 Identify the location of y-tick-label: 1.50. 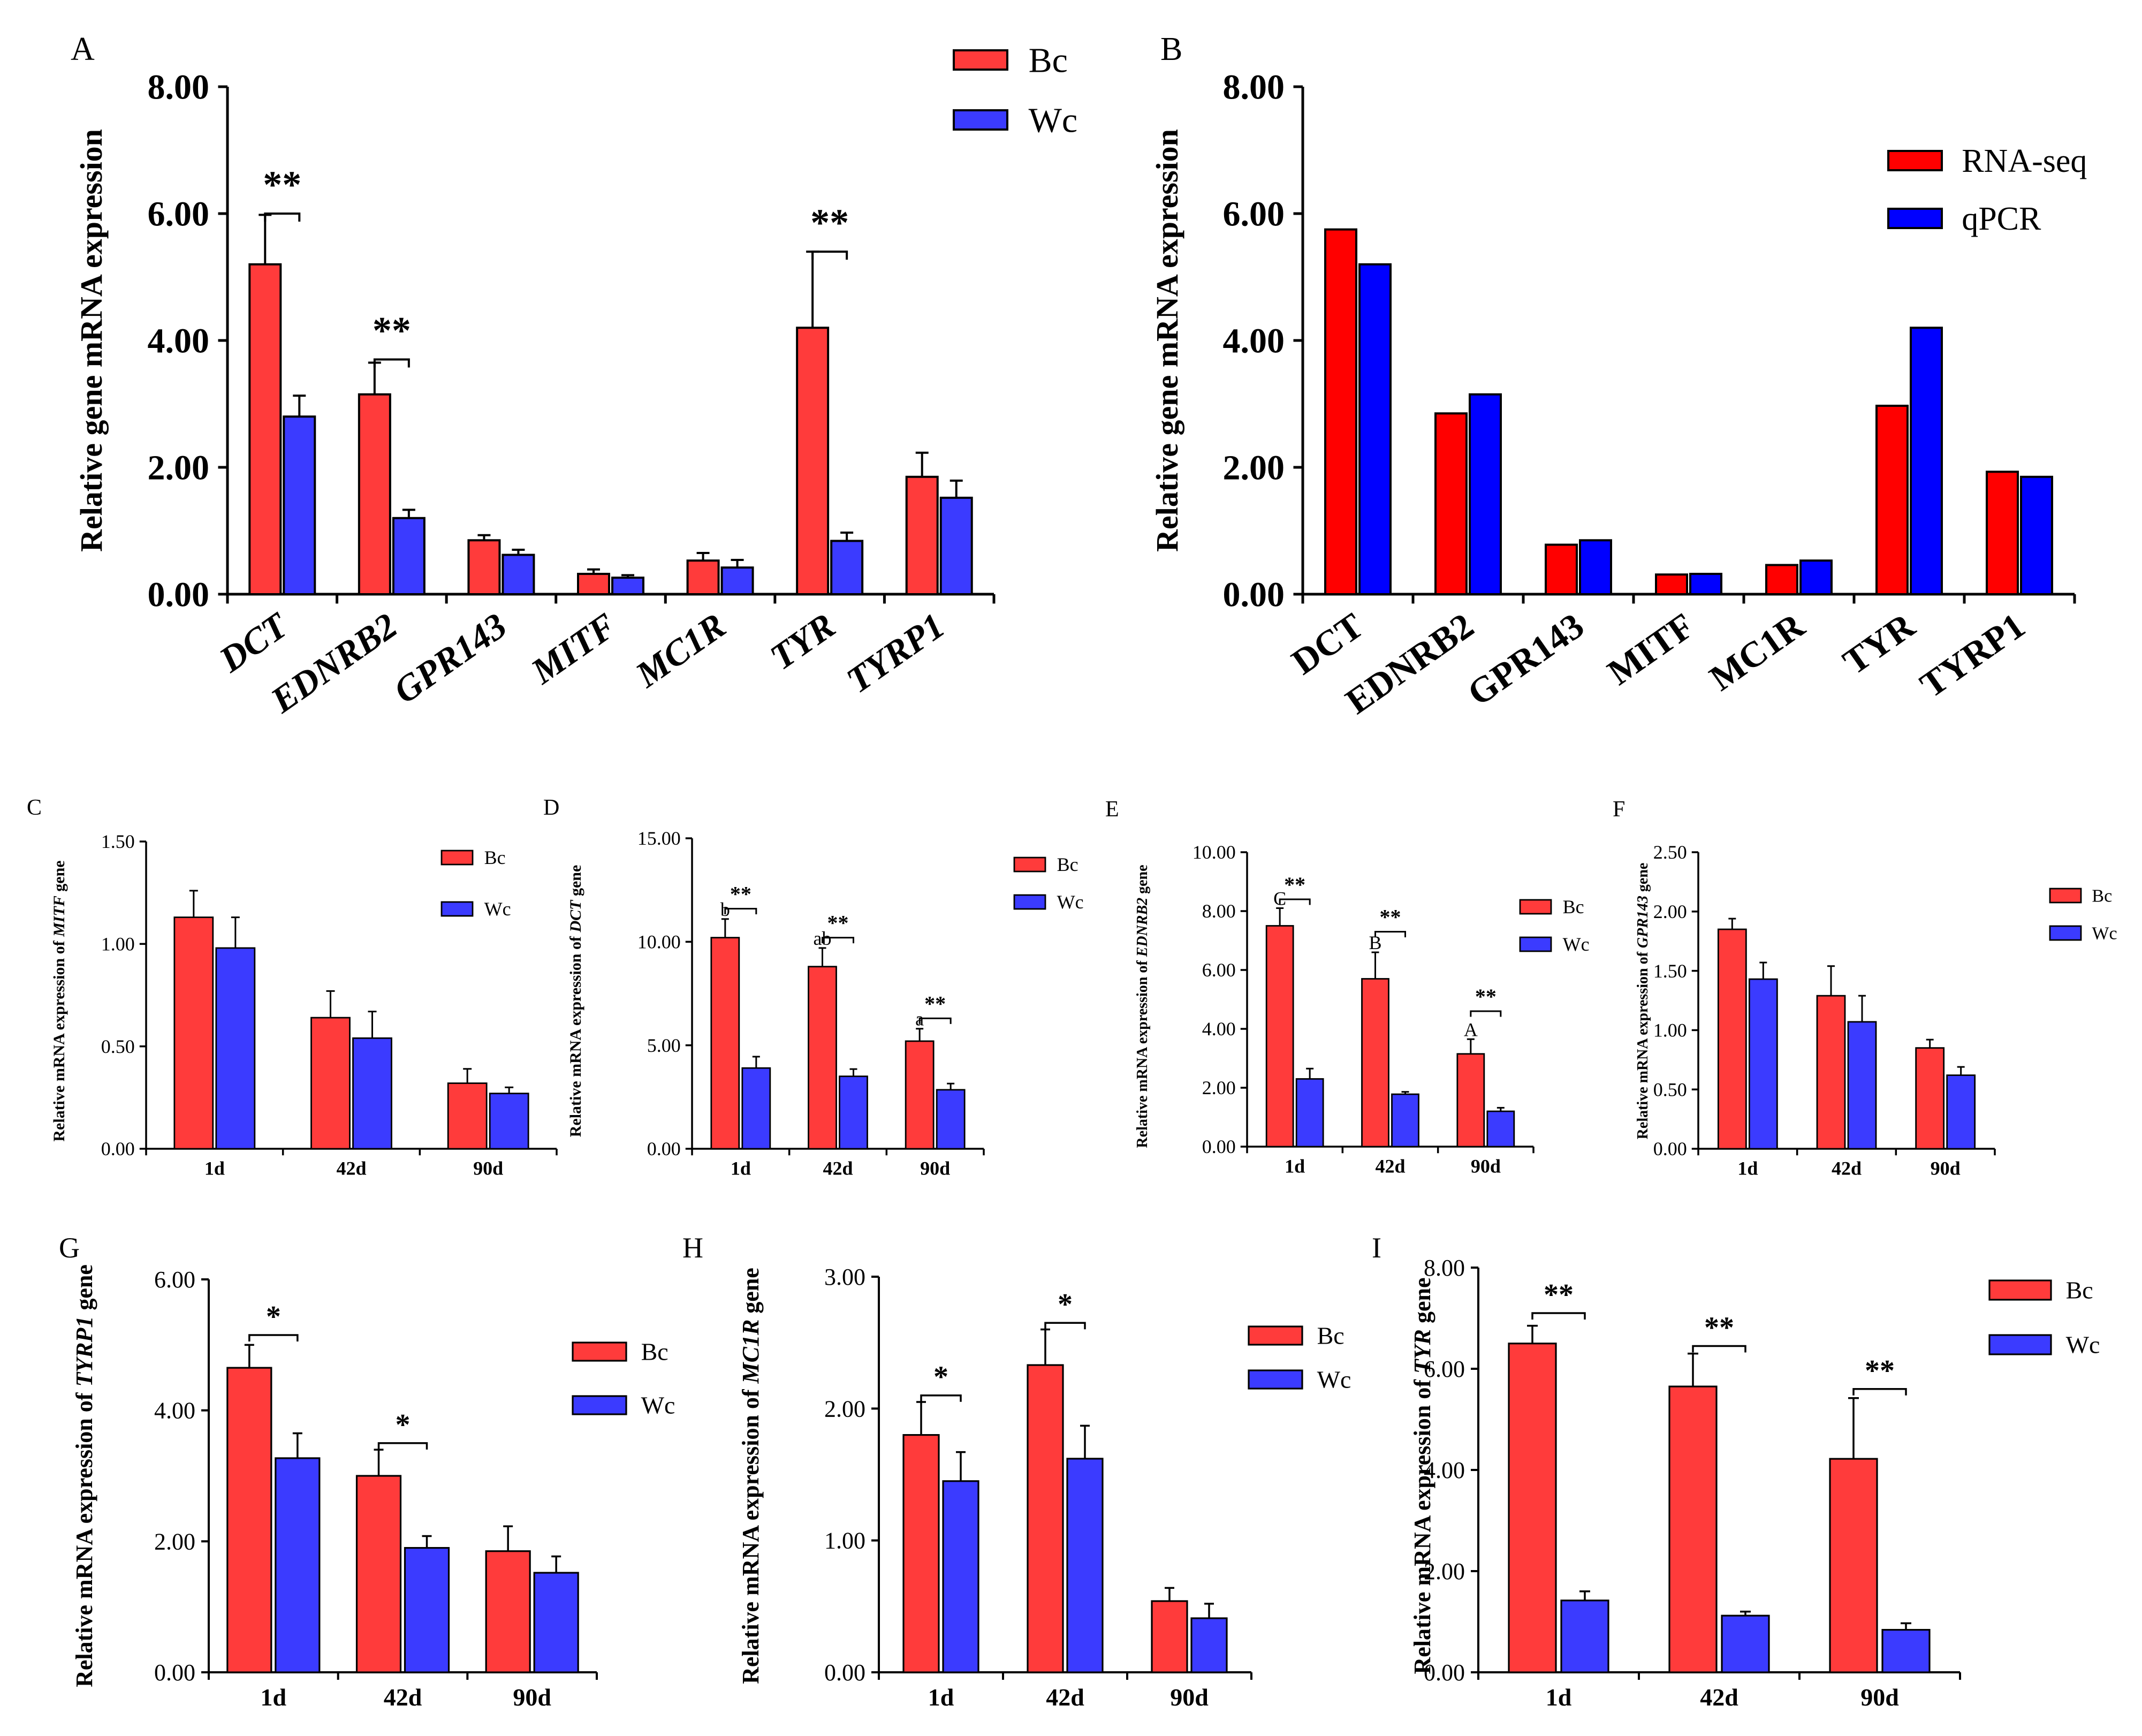
(1670, 971).